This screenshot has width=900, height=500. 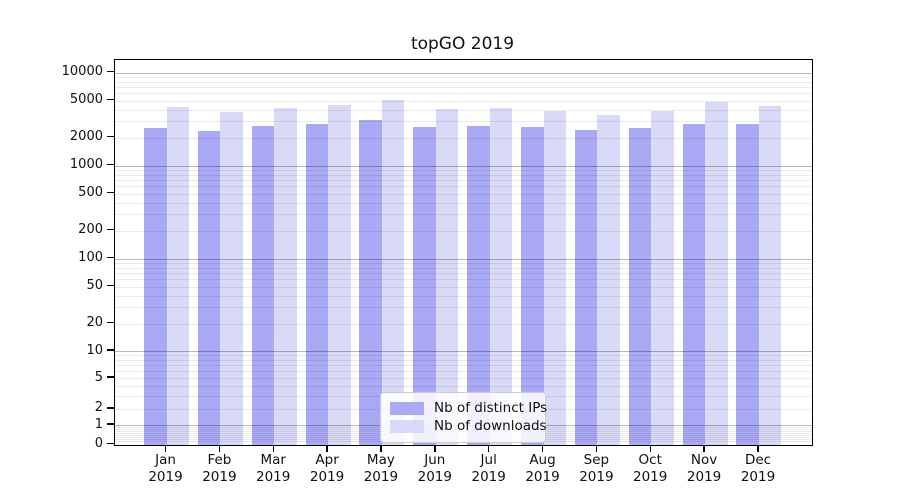 What do you see at coordinates (94, 322) in the screenshot?
I see `y-tick-label: 20` at bounding box center [94, 322].